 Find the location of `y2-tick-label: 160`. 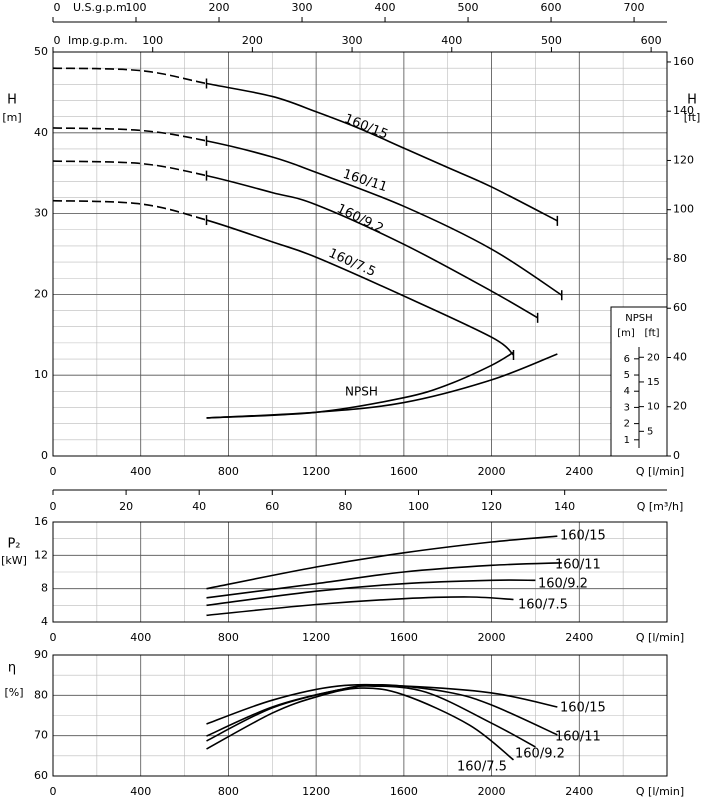

y2-tick-label: 160 is located at coordinates (683, 61).